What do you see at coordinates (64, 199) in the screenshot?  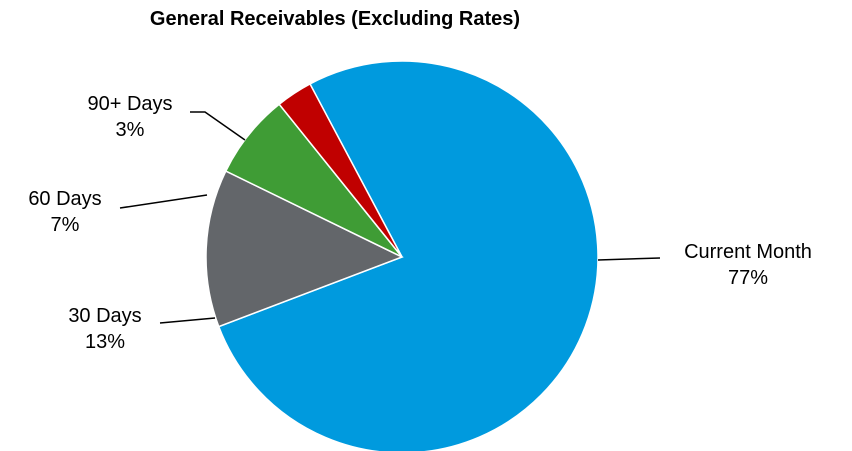 I see `data-label-name-60-days: 60 Days` at bounding box center [64, 199].